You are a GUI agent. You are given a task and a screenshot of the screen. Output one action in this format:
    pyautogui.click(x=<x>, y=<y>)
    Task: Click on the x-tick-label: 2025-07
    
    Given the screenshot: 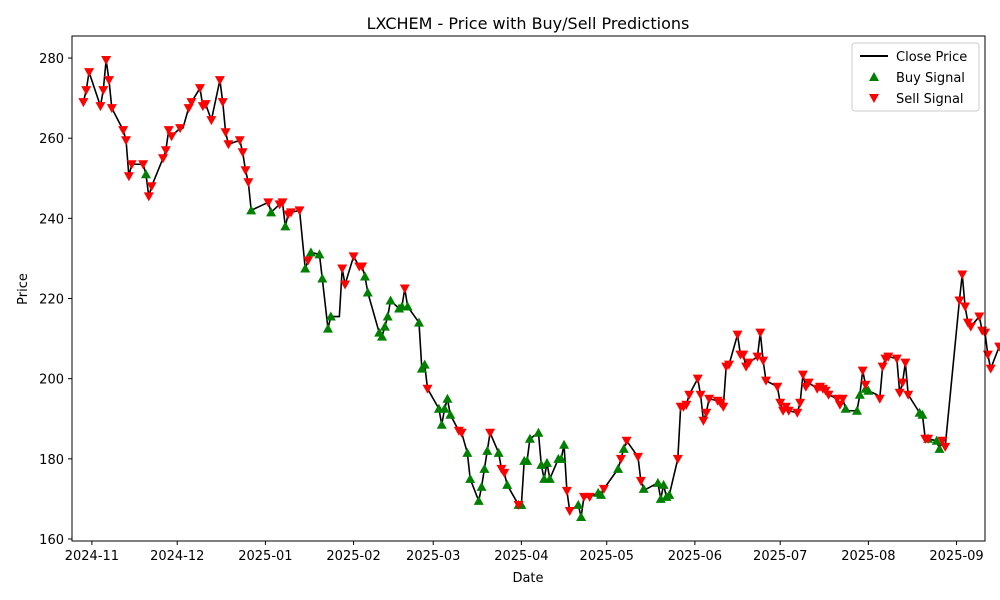 What is the action you would take?
    pyautogui.click(x=780, y=556)
    